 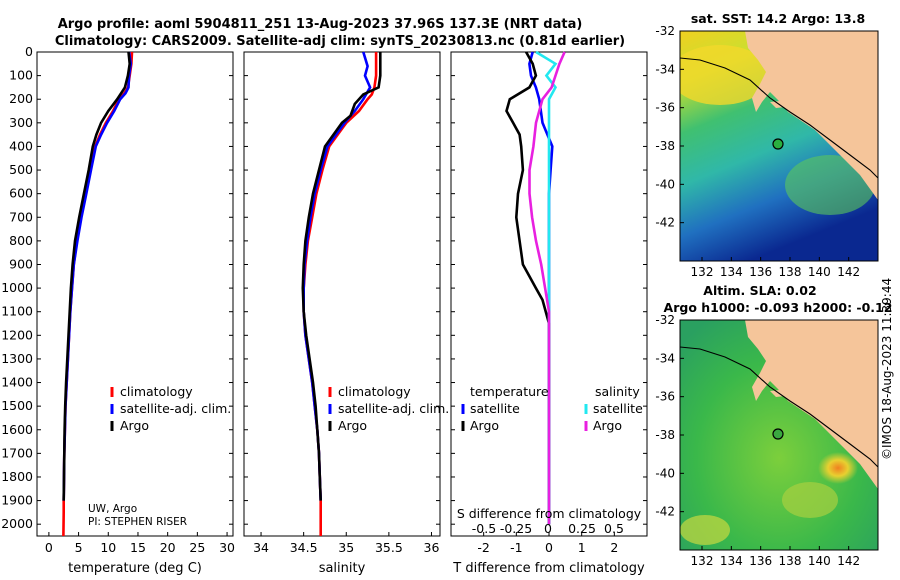 I want to click on x-tick-label: 25, so click(x=197, y=547).